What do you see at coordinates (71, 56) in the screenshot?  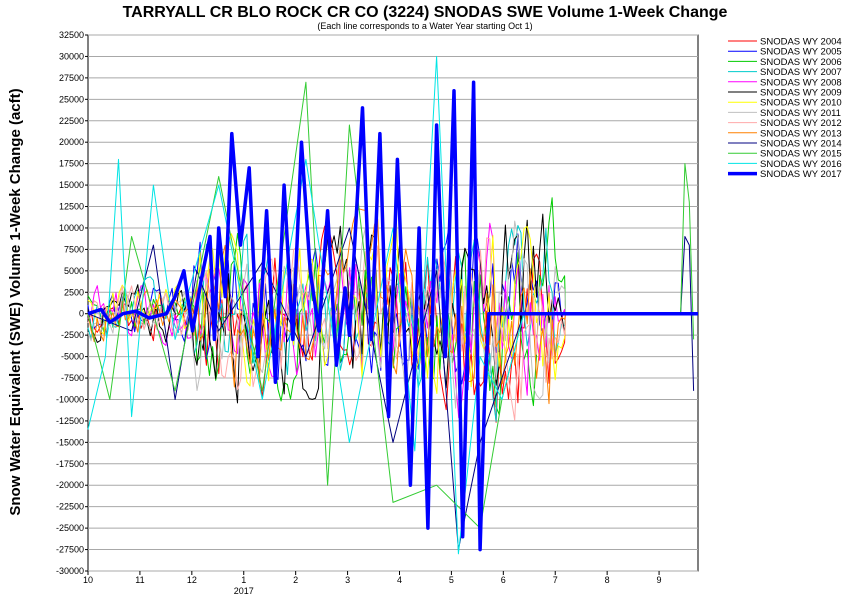 I see `y-tick-label: 30000` at bounding box center [71, 56].